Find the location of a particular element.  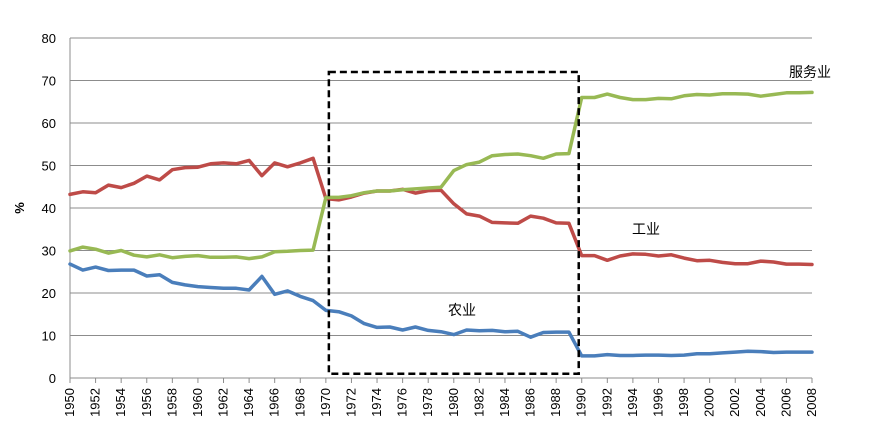

x-tick-label: 1956 is located at coordinates (146, 402).